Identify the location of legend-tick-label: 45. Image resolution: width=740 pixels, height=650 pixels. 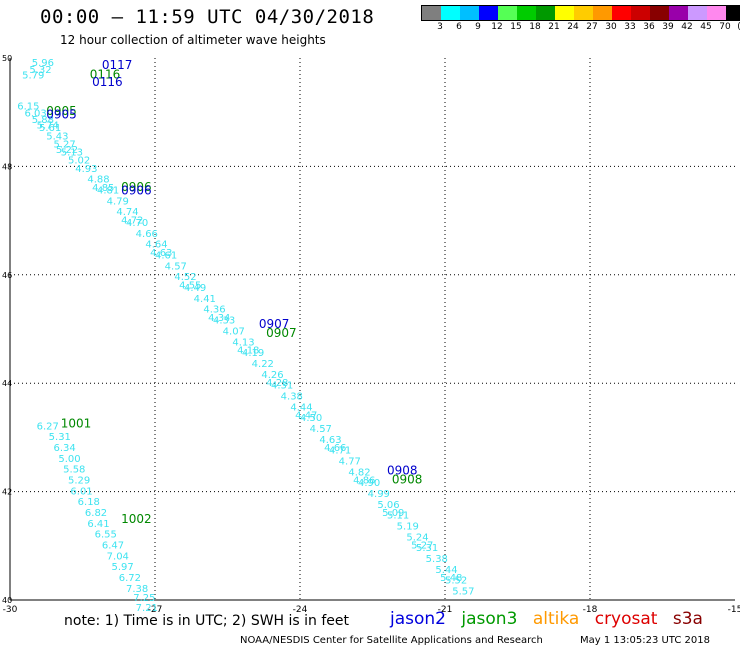
(706, 27).